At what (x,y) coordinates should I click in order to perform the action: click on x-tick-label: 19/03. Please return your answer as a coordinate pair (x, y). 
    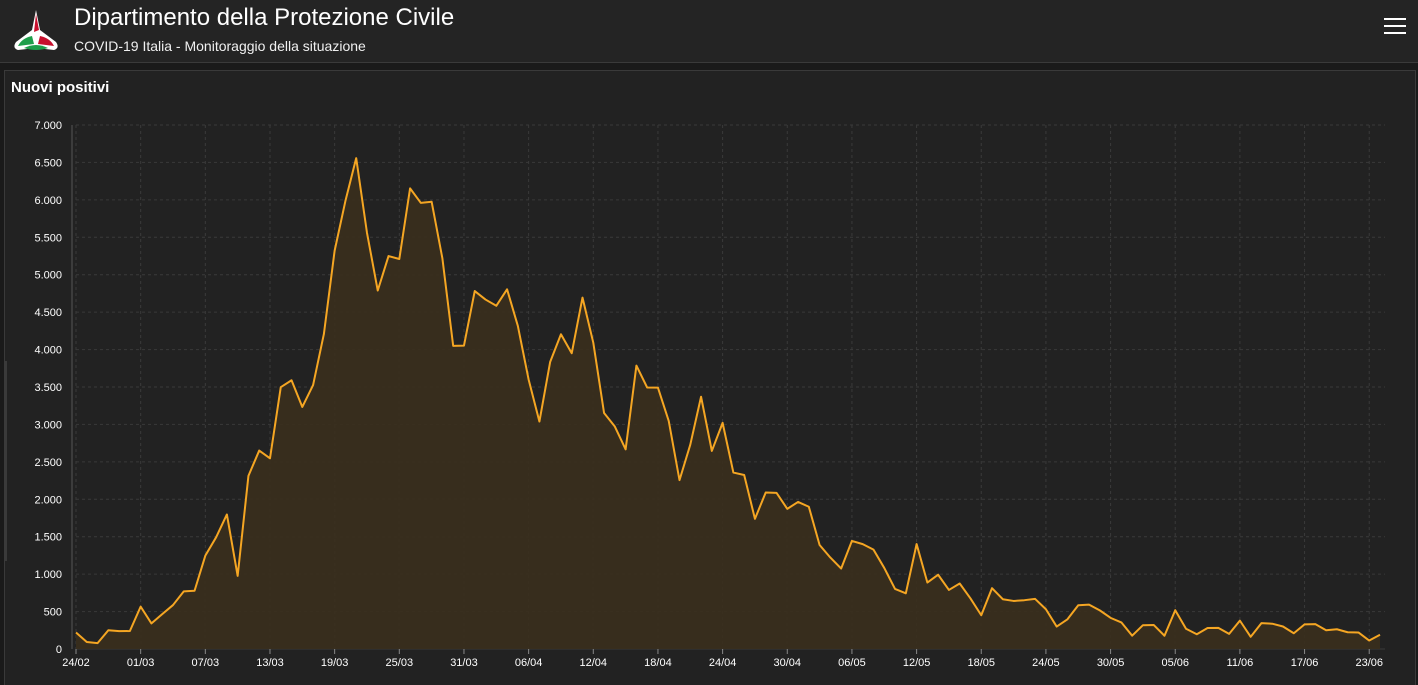
    Looking at the image, I should click on (335, 663).